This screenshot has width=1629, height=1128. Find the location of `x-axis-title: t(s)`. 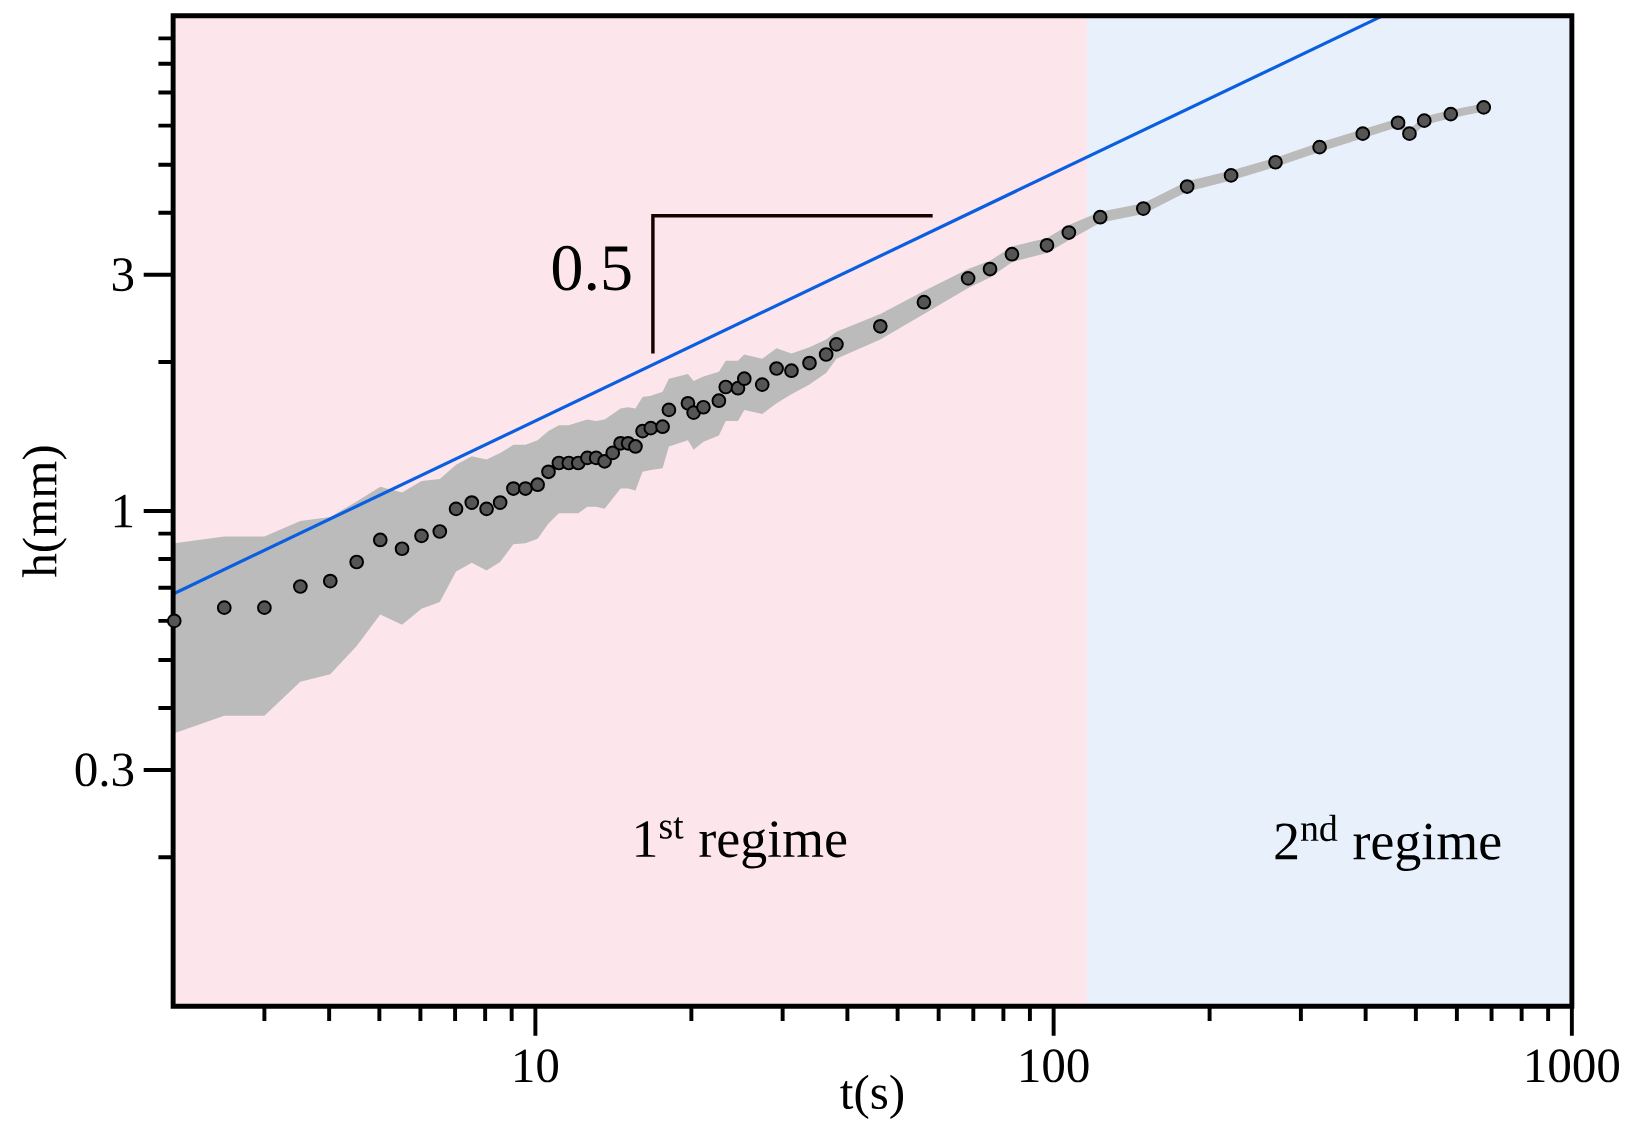

x-axis-title: t(s) is located at coordinates (872, 1096).